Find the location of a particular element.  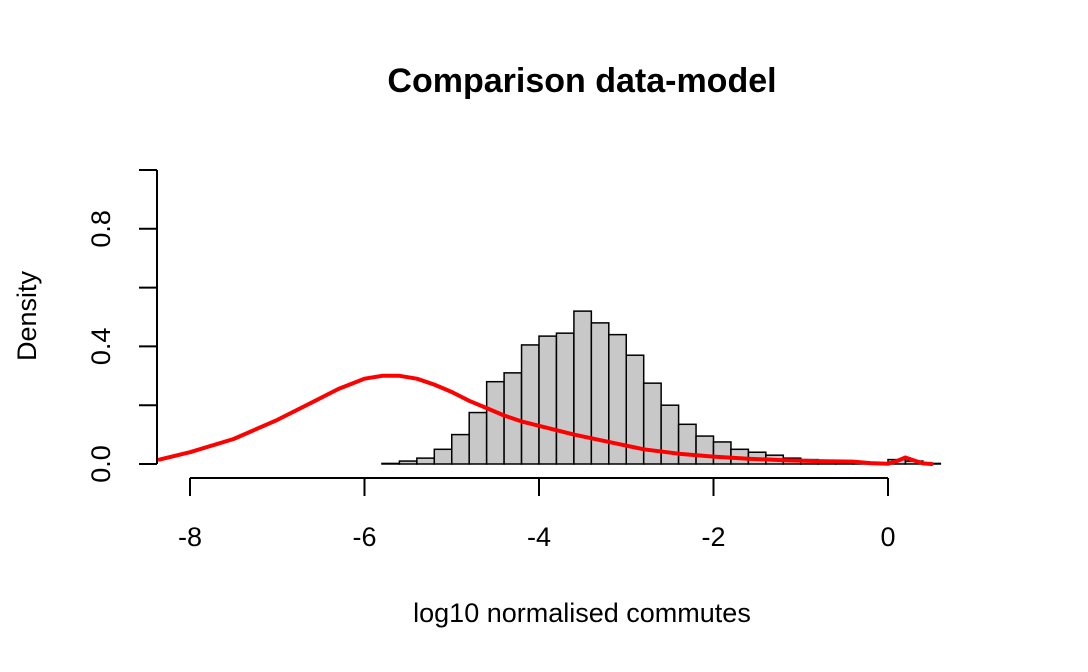

density-lines is located at coordinates (545, 419).